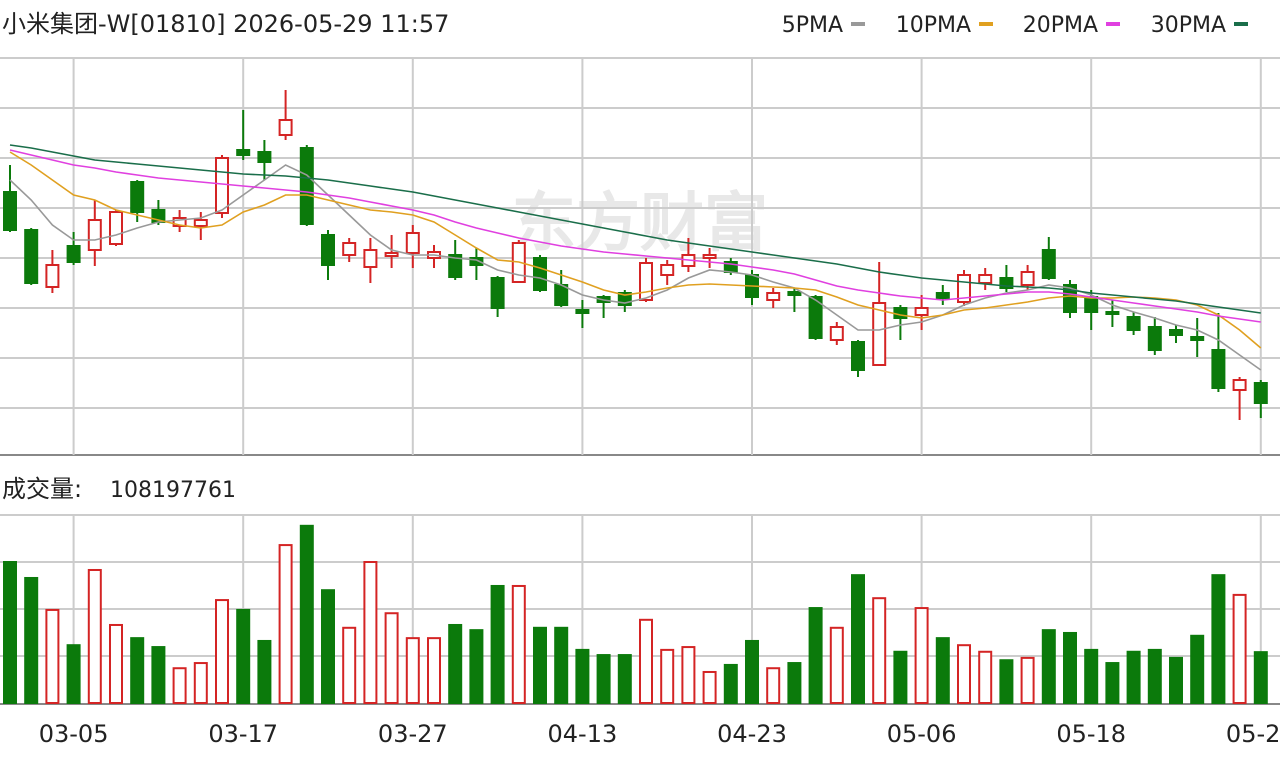 This screenshot has width=1280, height=760. Describe the element at coordinates (1060, 25) in the screenshot. I see `legend-label: 20PMA` at that location.